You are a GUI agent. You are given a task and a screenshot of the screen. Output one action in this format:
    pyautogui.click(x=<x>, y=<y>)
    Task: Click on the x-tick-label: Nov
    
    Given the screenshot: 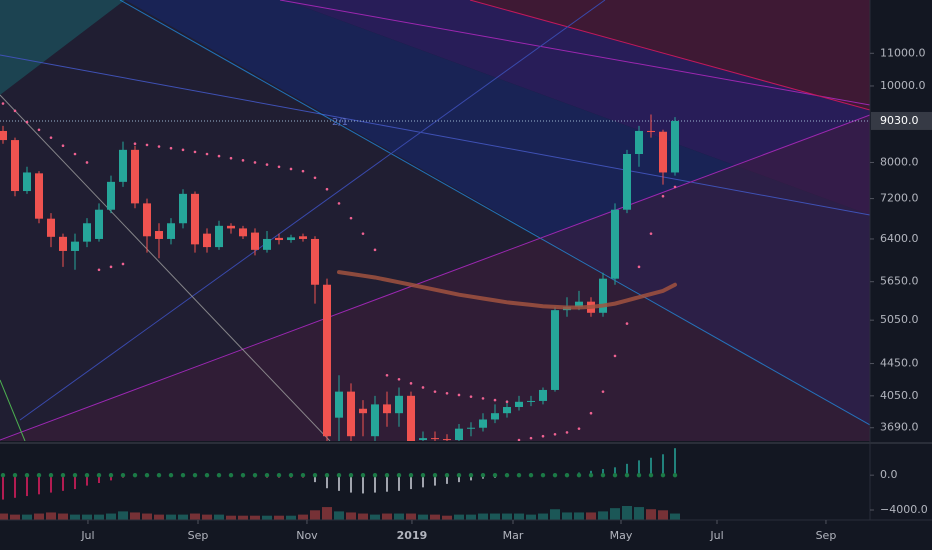 What is the action you would take?
    pyautogui.click(x=307, y=535)
    